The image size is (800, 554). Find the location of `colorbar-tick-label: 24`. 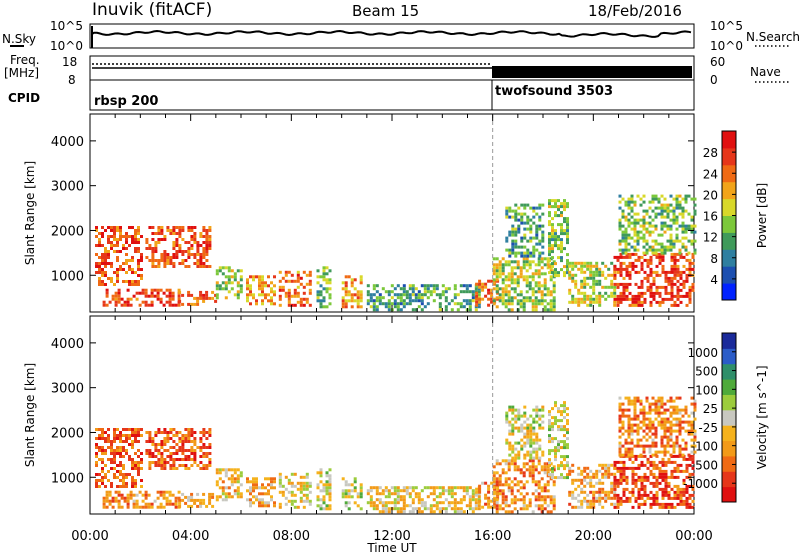

colorbar-tick-label: 24 is located at coordinates (710, 174).